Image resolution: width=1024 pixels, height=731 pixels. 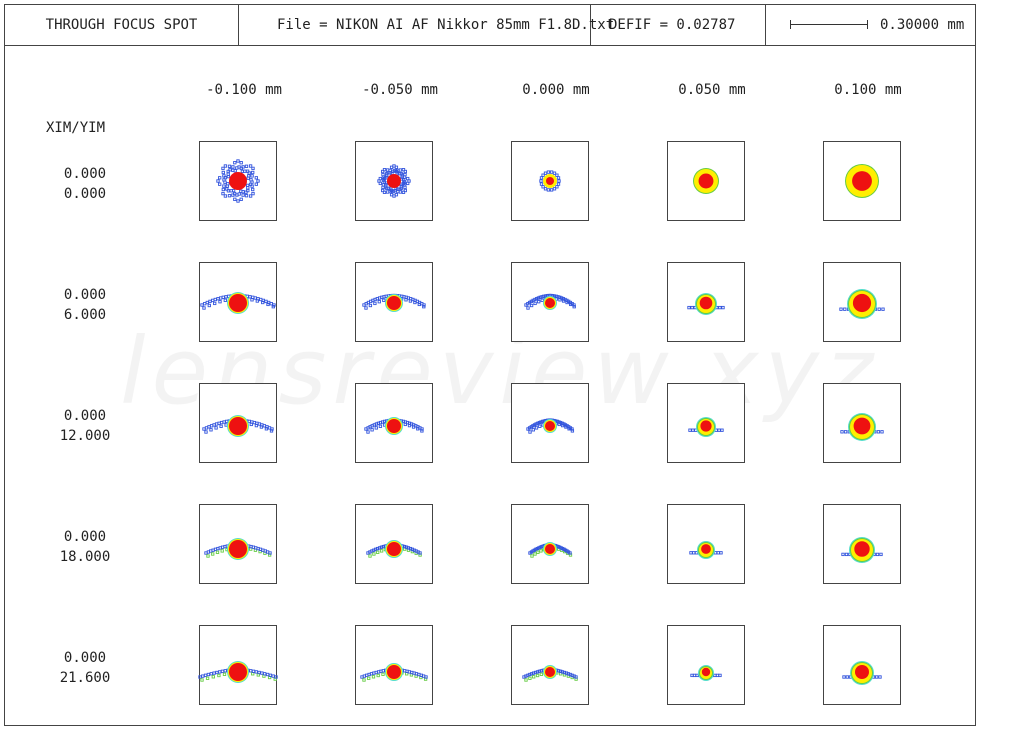 I want to click on scale-cell: 0.30000 mm, so click(x=870, y=25).